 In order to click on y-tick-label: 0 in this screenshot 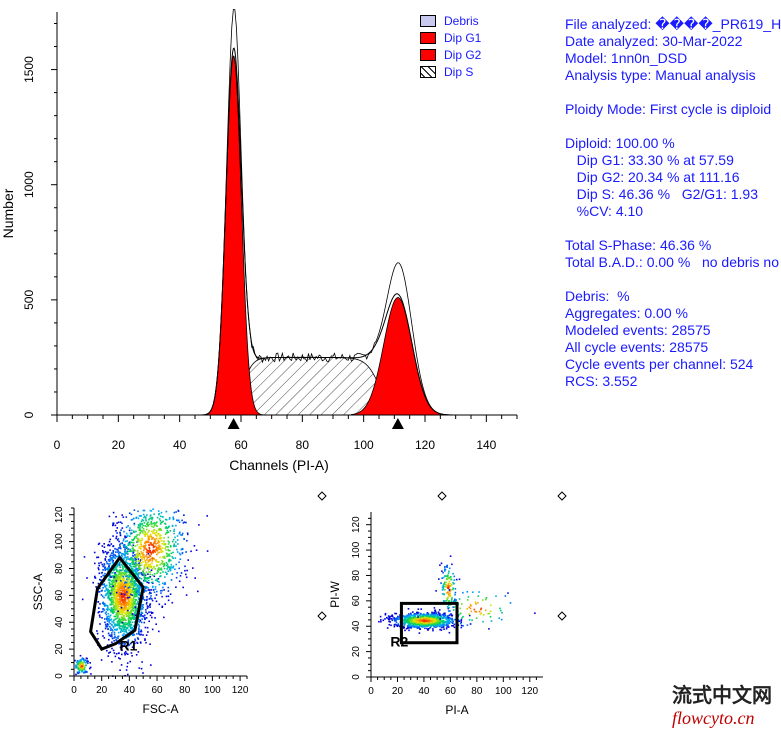, I will do `click(29, 414)`.